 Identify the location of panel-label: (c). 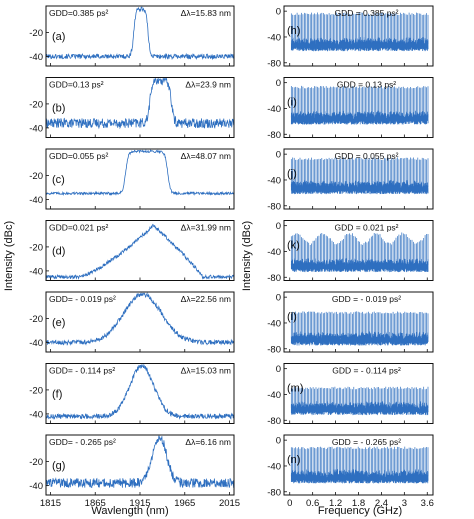
(58, 180).